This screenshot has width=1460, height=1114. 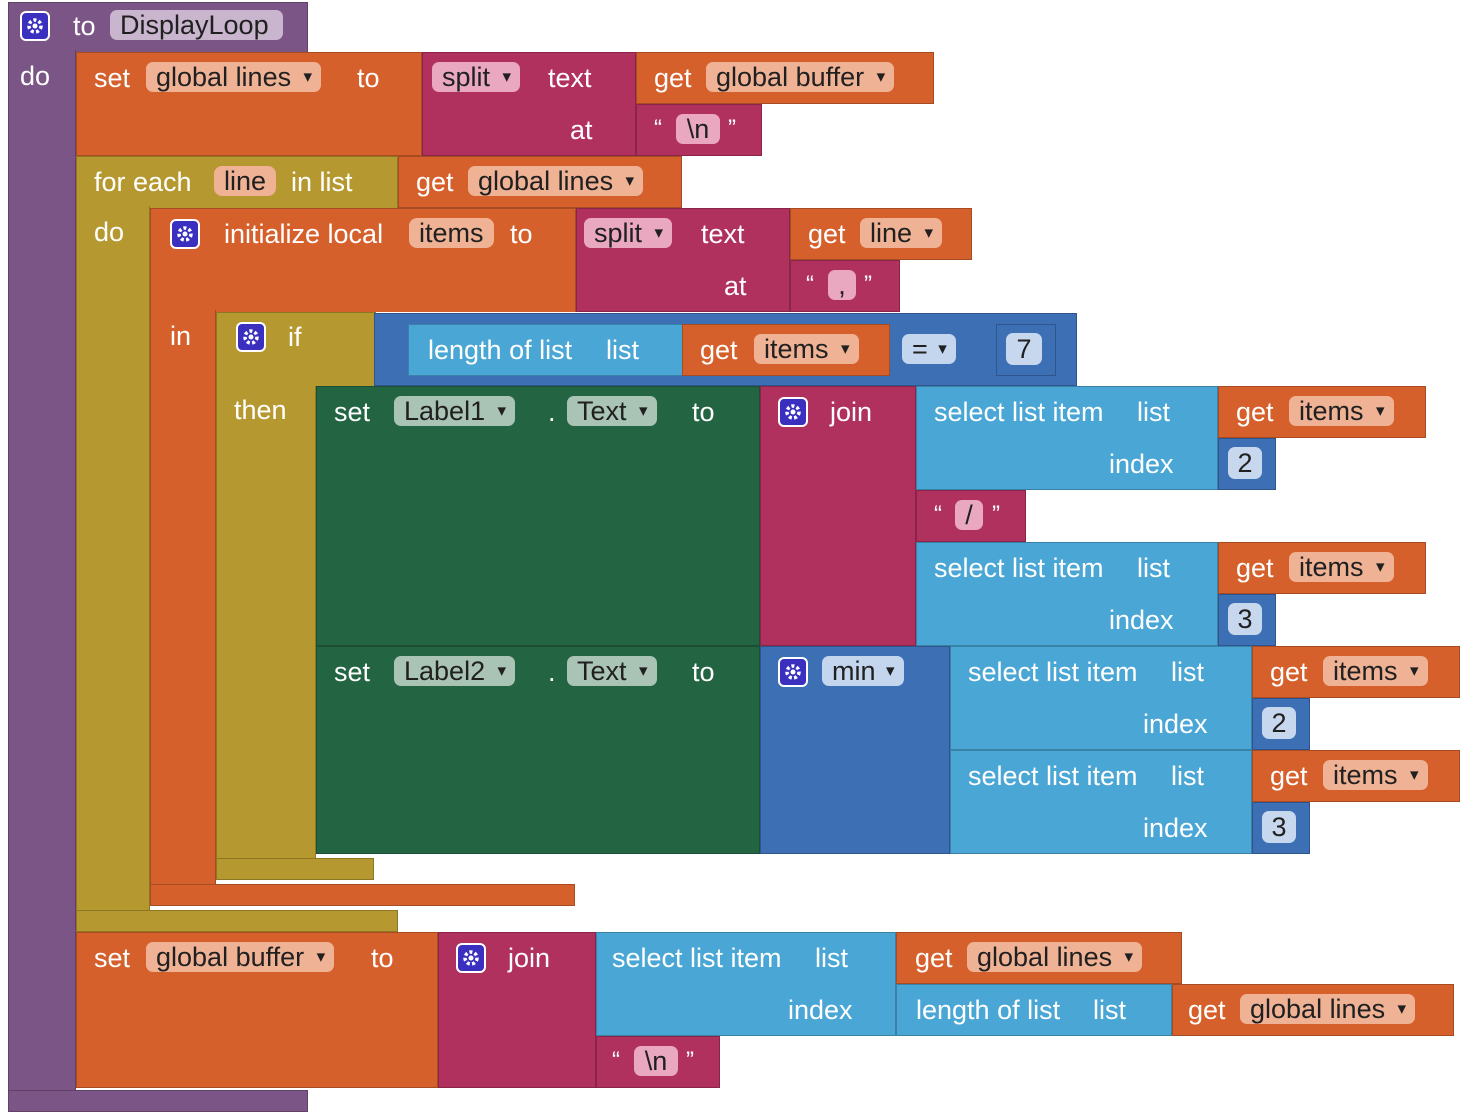 What do you see at coordinates (158, 1101) in the screenshot?
I see `procedure-footer` at bounding box center [158, 1101].